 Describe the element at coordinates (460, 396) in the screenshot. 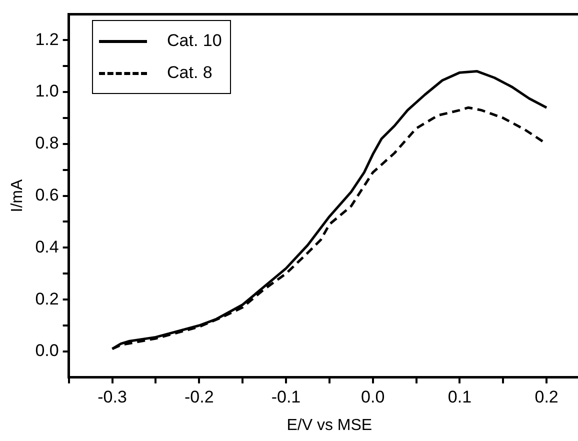

I see `x-tick-label: 0.1` at that location.